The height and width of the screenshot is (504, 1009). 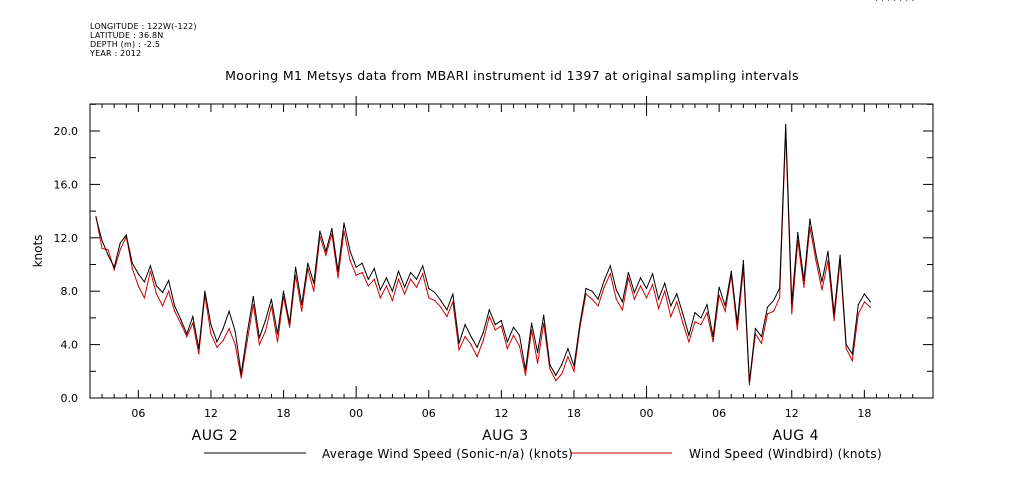 I want to click on y-tick-label: 12.0, so click(x=66, y=238).